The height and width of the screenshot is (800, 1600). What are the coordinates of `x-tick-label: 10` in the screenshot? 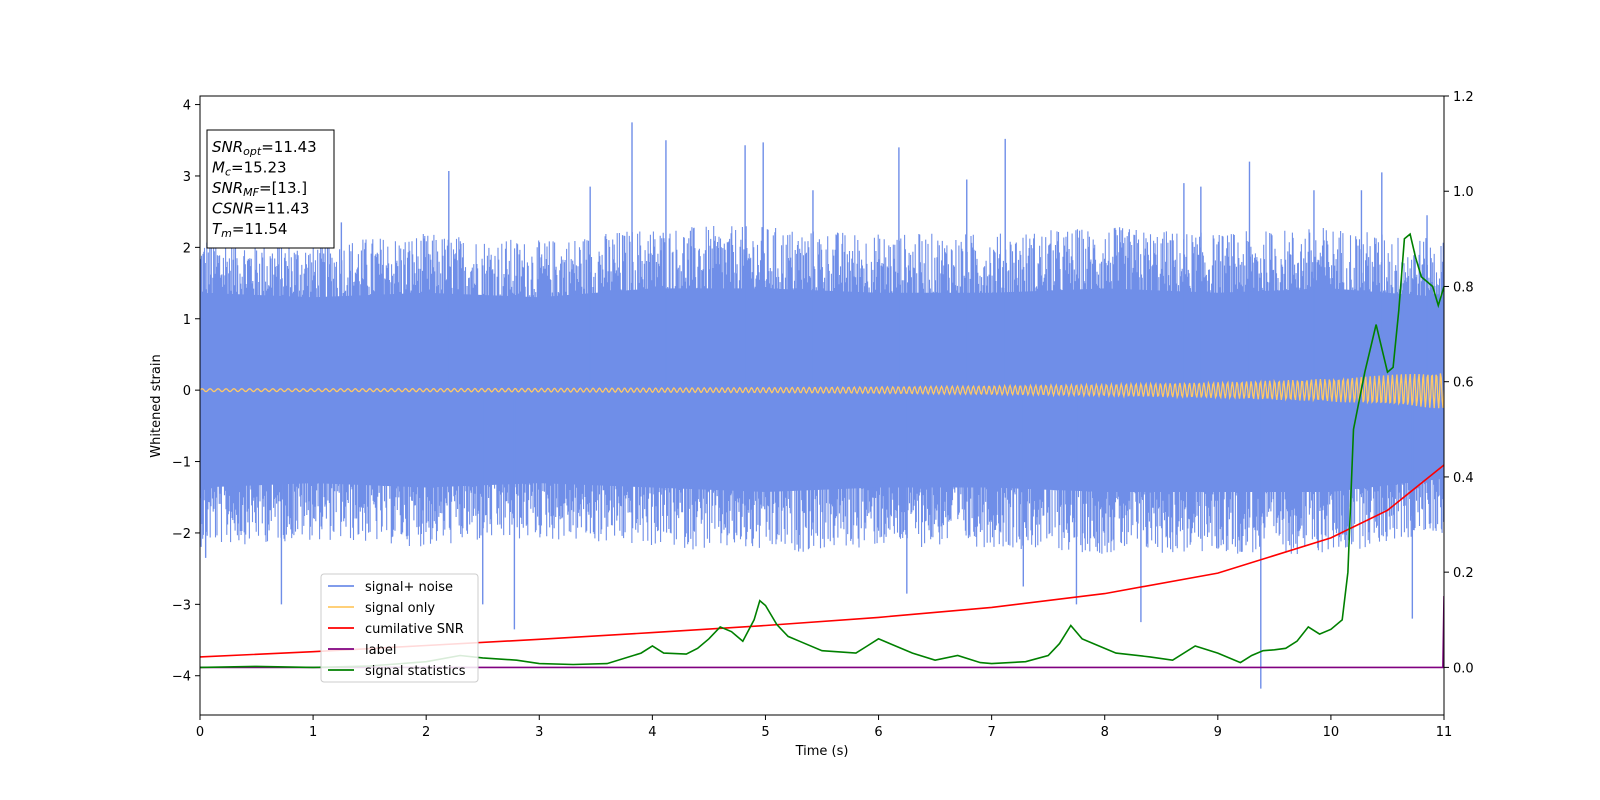 It's located at (1331, 732).